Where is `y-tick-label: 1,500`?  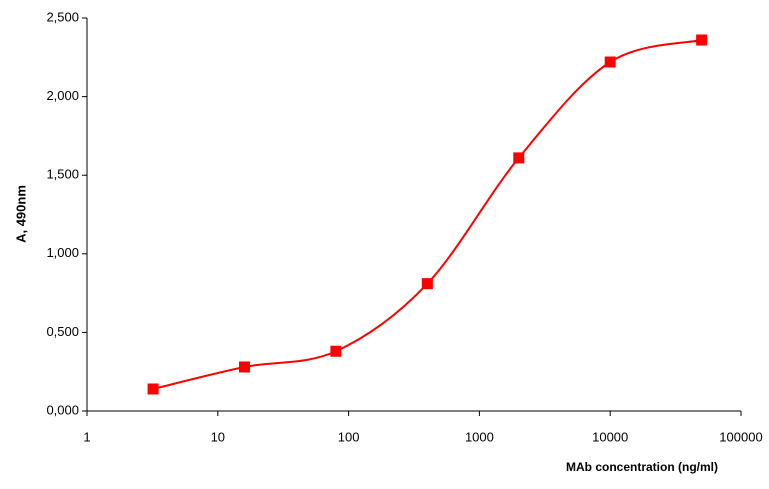 y-tick-label: 1,500 is located at coordinates (62, 174).